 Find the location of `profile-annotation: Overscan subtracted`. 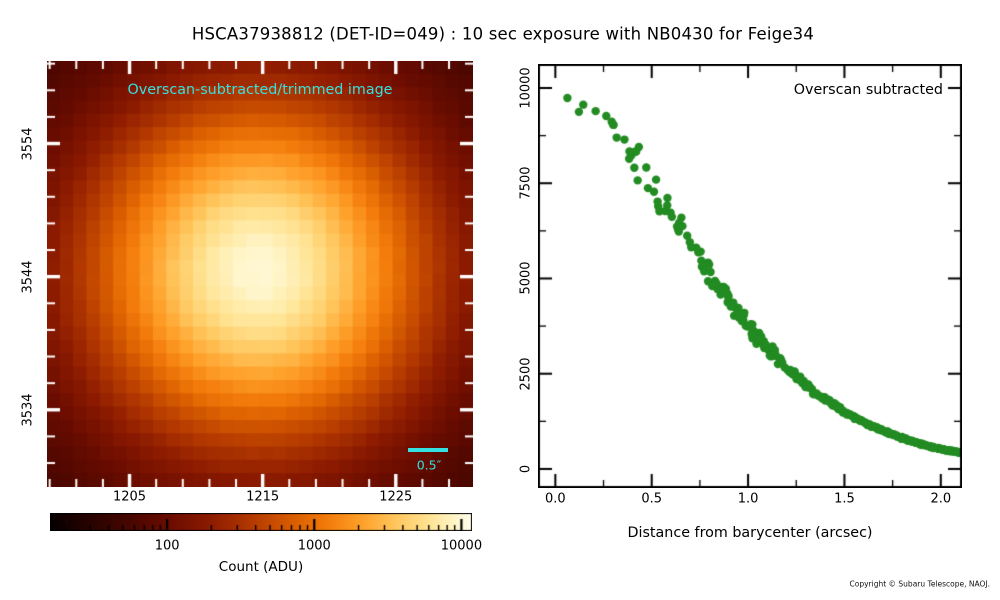

profile-annotation: Overscan subtracted is located at coordinates (868, 90).